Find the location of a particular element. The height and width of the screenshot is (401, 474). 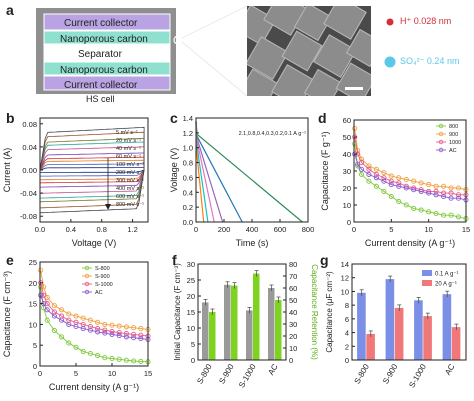

x-axis-label: Voltage (V) is located at coordinates (94, 243).